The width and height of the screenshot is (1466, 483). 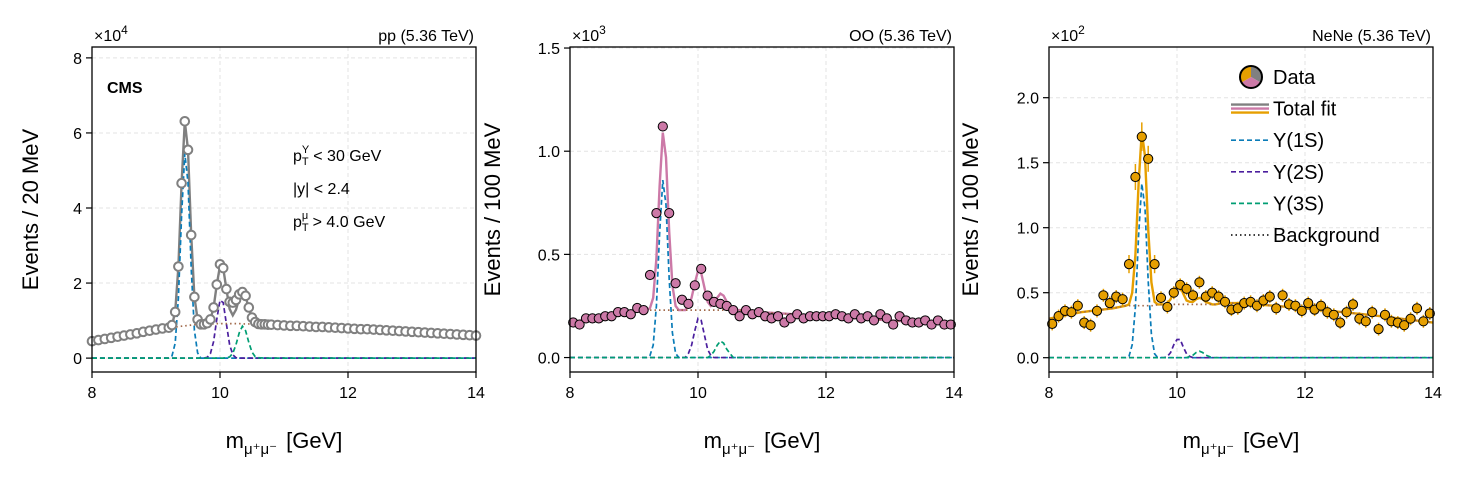 What do you see at coordinates (77, 134) in the screenshot?
I see `y-tick-label: 6` at bounding box center [77, 134].